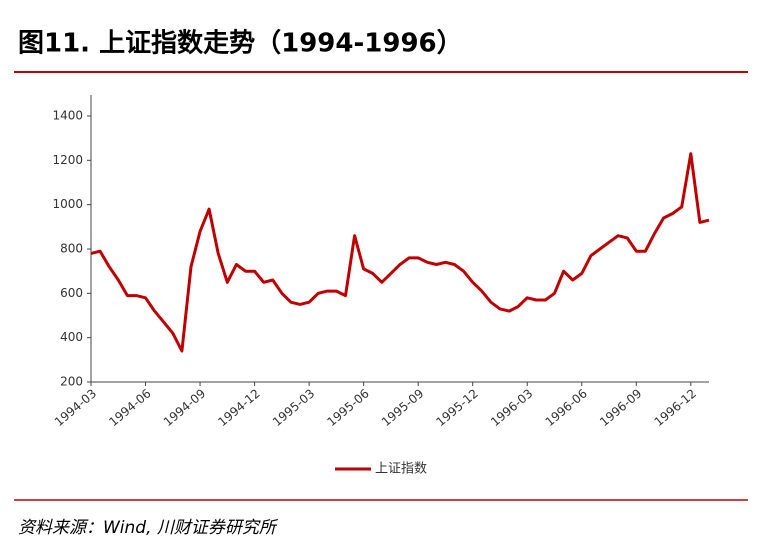 The width and height of the screenshot is (769, 553). Describe the element at coordinates (347, 407) in the screenshot. I see `x-tick-label: 1995-06` at that location.